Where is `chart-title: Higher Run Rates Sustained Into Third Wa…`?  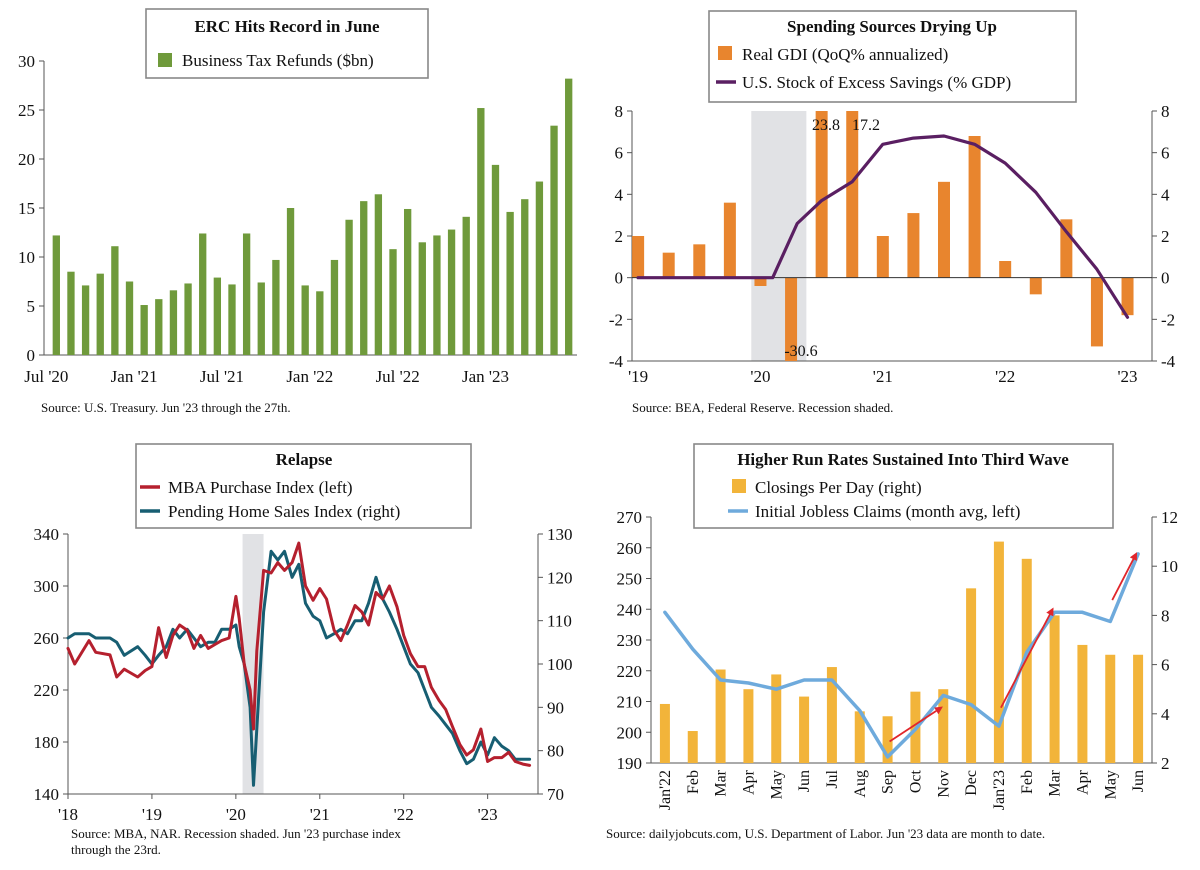 chart-title: Higher Run Rates Sustained Into Third Wa… is located at coordinates (903, 459).